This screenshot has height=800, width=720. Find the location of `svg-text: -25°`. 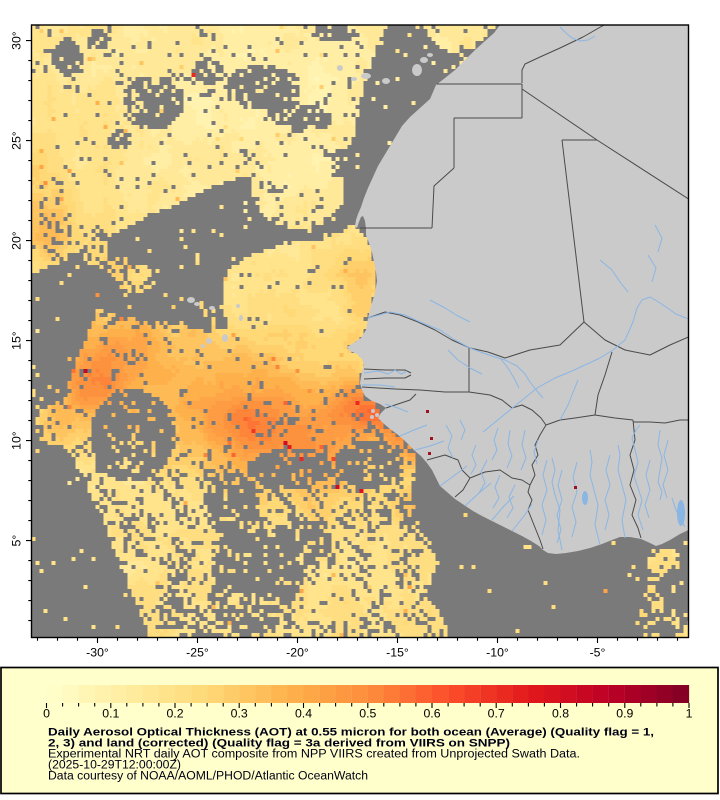

svg-text: -25° is located at coordinates (197, 653).